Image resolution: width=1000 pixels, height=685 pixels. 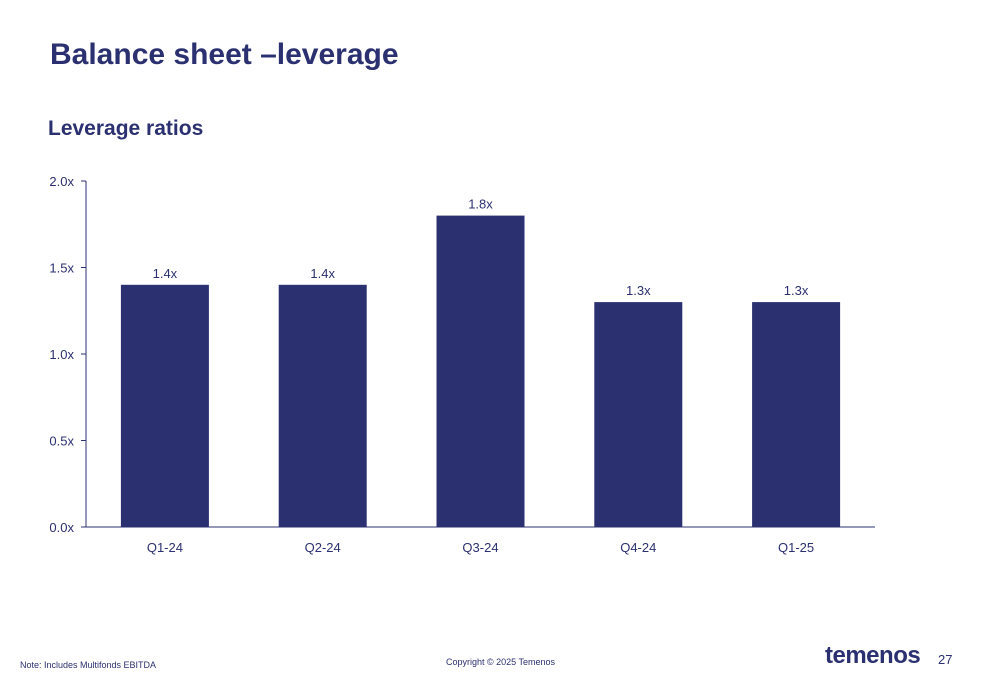 What do you see at coordinates (165, 547) in the screenshot?
I see `x-tick-label: Q1-24` at bounding box center [165, 547].